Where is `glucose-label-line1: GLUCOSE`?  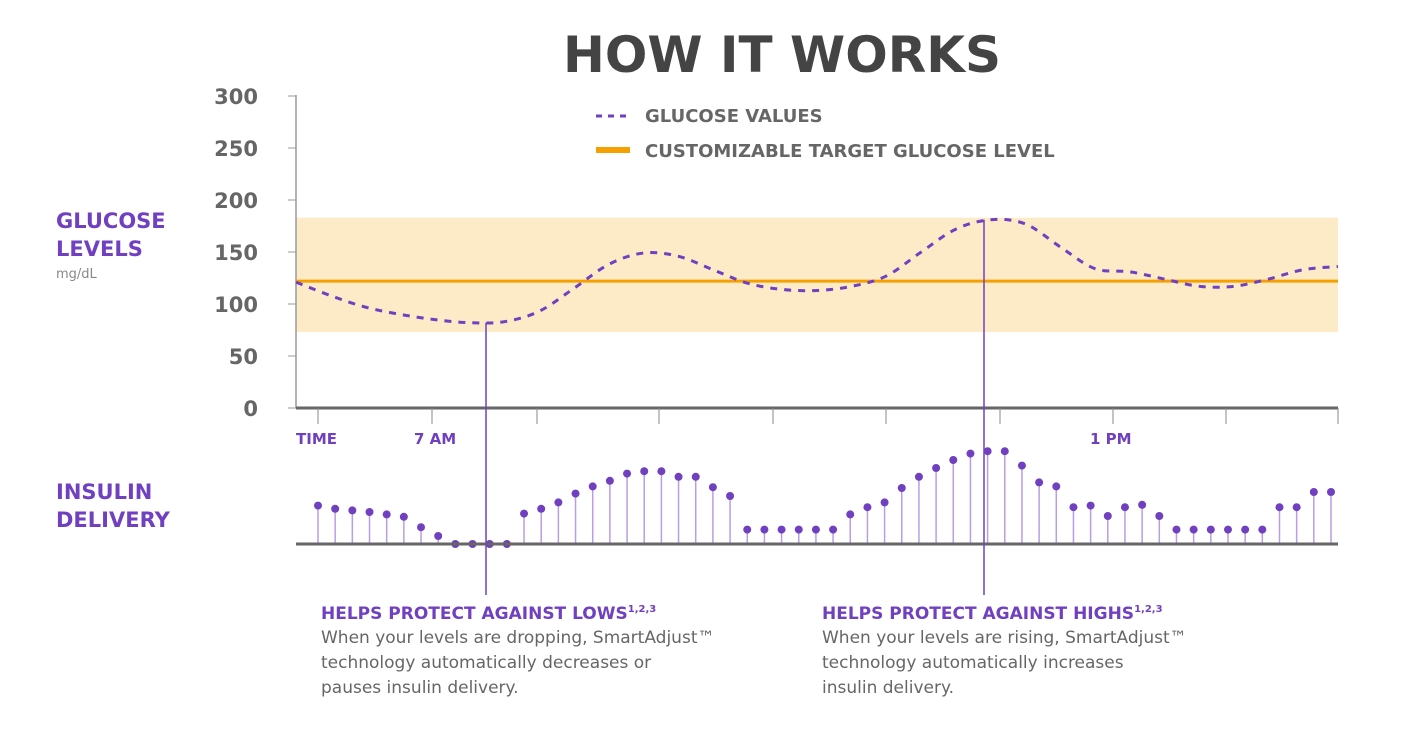 glucose-label-line1: GLUCOSE is located at coordinates (111, 221).